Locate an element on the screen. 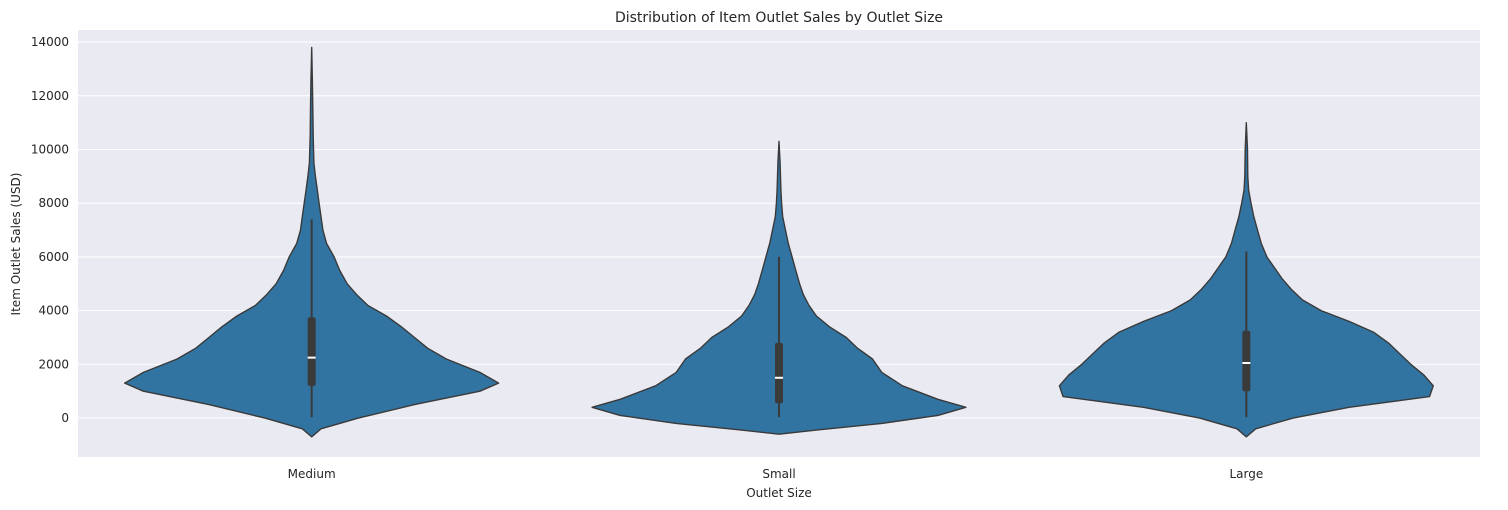 This screenshot has height=510, width=1508. x-tick-label: Small is located at coordinates (778, 474).